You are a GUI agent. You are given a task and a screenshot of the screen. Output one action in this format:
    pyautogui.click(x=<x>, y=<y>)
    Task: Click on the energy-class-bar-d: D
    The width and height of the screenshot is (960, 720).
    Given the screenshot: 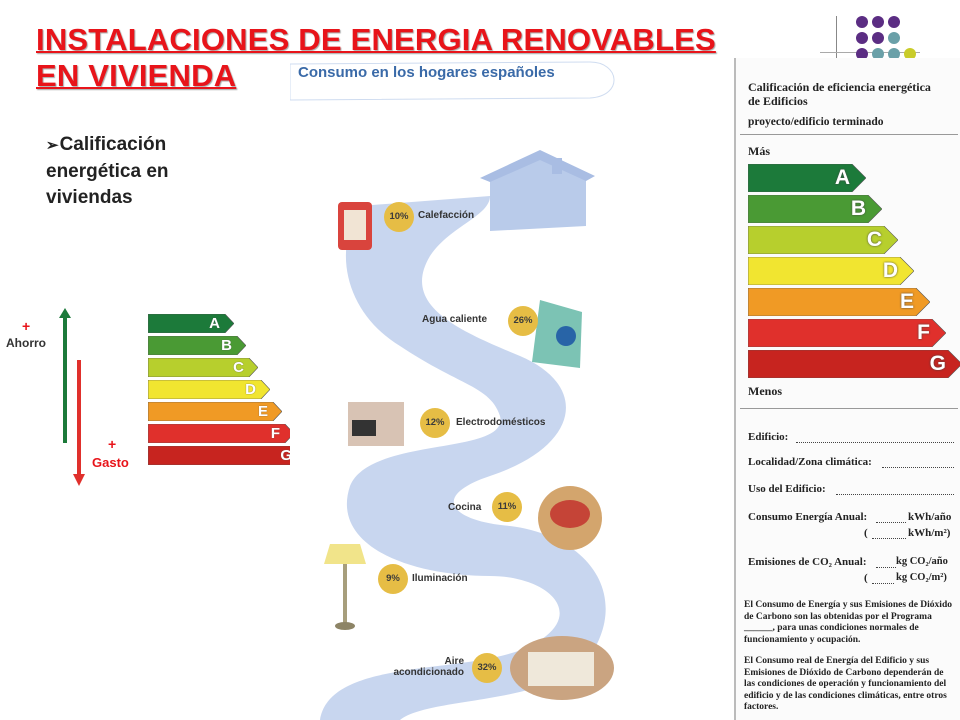 What is the action you would take?
    pyautogui.click(x=831, y=271)
    